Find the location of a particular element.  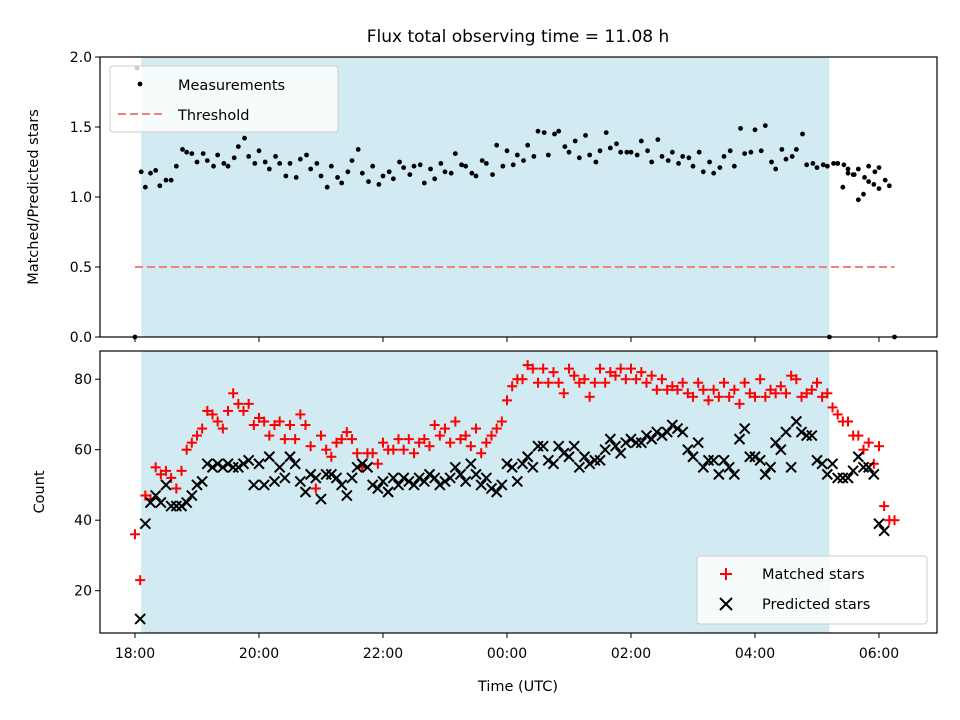

legend-matched-marker is located at coordinates (726, 574).